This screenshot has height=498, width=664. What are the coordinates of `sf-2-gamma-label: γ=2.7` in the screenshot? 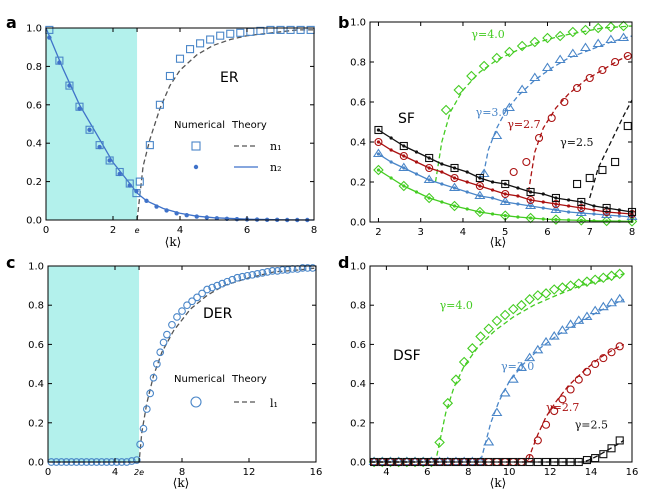 It's located at (523, 124).